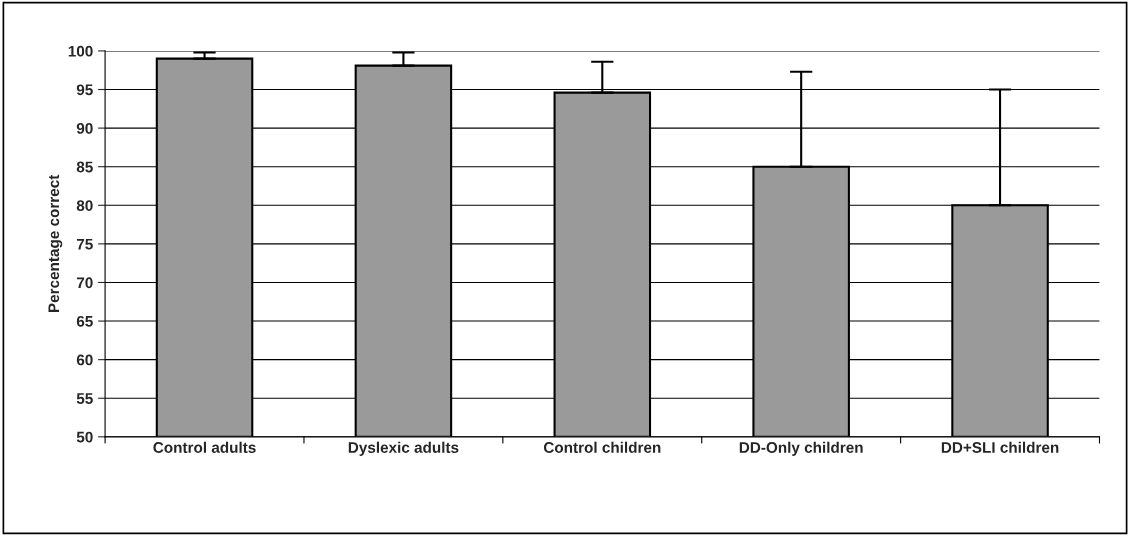 This screenshot has height=536, width=1130. Describe the element at coordinates (84, 244) in the screenshot. I see `y-tick-label: 75` at that location.